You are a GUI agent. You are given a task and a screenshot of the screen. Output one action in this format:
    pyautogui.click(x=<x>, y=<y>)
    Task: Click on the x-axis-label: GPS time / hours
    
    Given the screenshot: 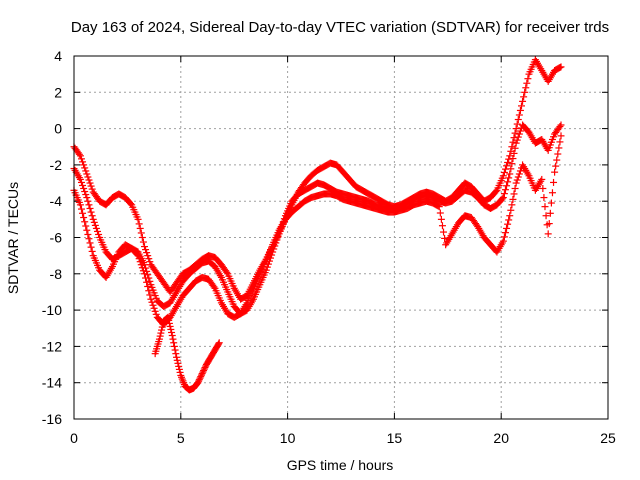 What is the action you would take?
    pyautogui.click(x=340, y=465)
    